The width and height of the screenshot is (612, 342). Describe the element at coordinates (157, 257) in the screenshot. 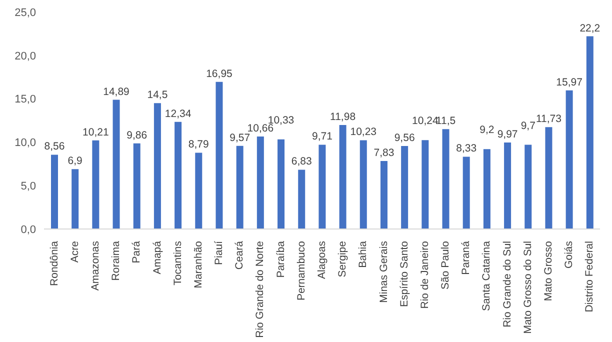

I see `x-tick-label: Amapá` at that location.